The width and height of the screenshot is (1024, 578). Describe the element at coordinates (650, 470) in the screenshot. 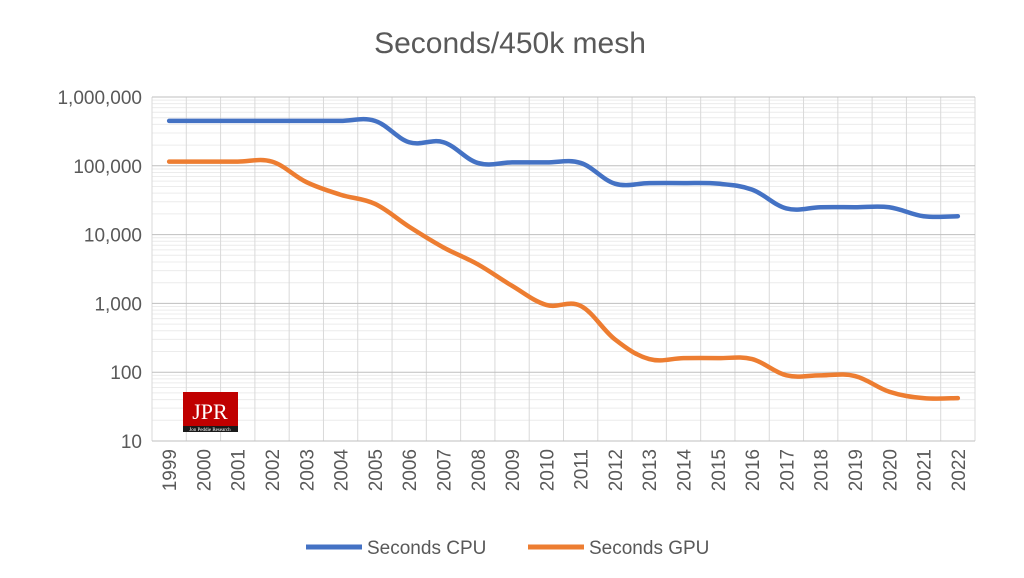

I see `x-tick-label: 2013` at that location.